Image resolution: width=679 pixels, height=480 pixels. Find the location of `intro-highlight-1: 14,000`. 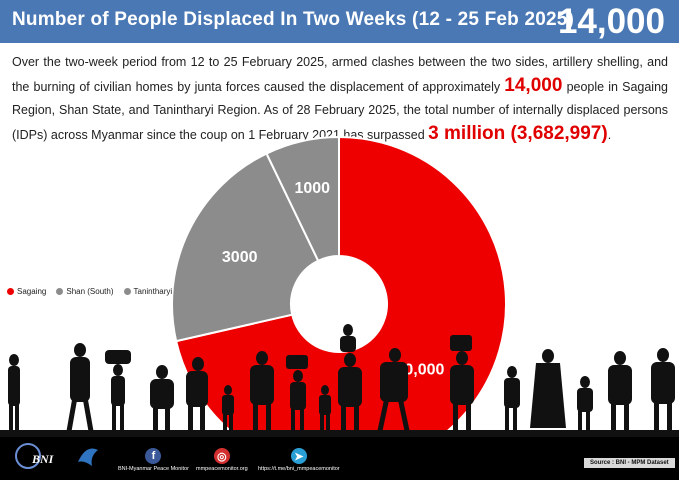

intro-highlight-1: 14,000 is located at coordinates (533, 85).